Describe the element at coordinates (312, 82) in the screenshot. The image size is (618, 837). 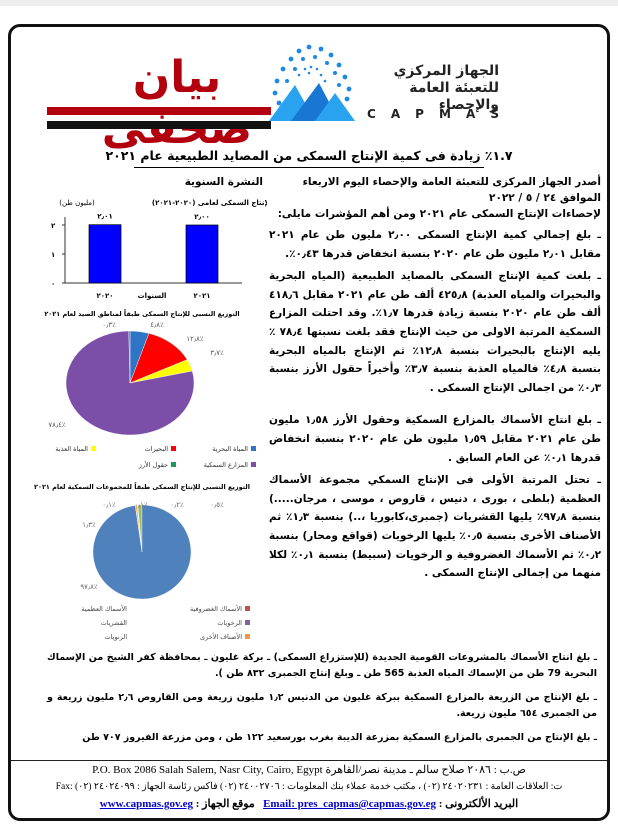
I see `capmas-logo-icon` at that location.